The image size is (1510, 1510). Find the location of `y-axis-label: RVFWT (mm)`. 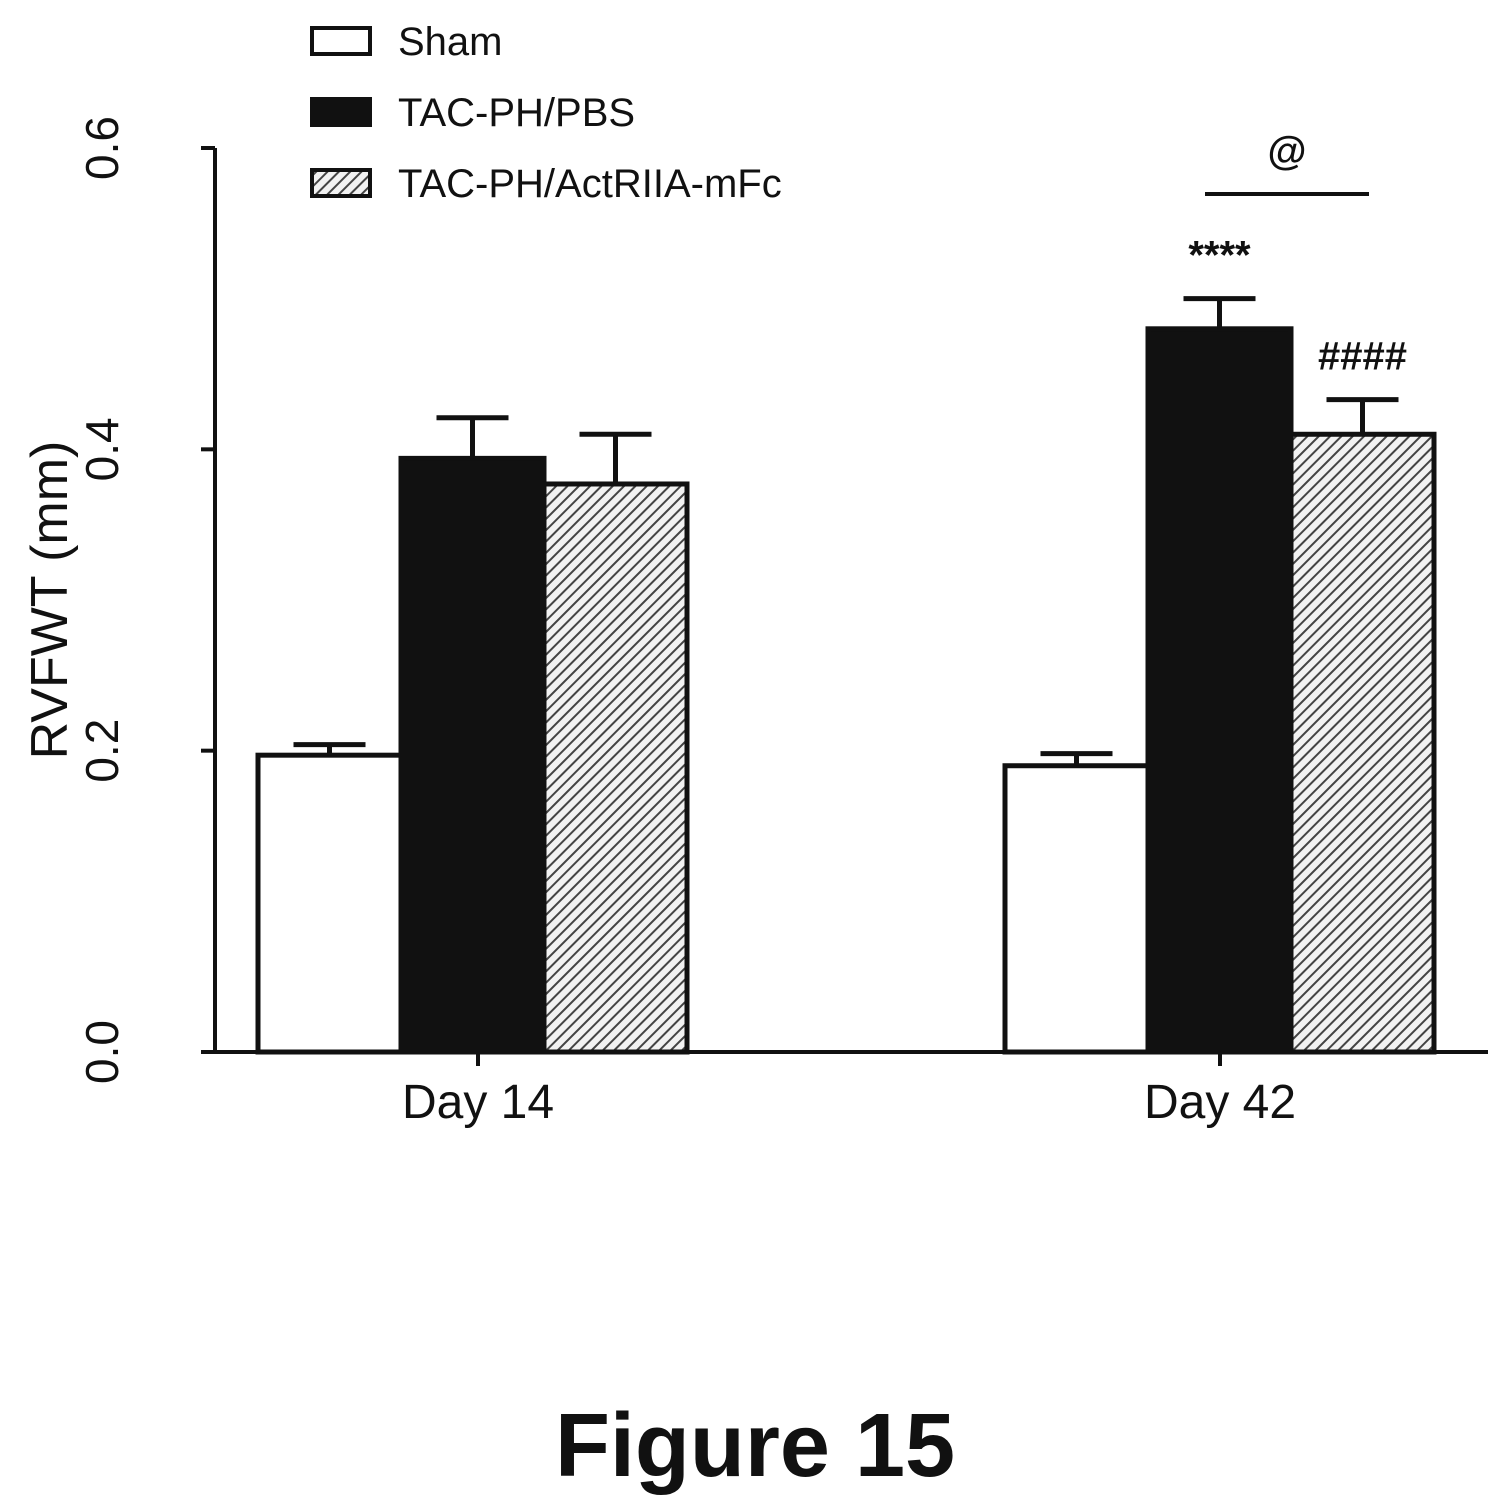

y-axis-label: RVFWT (mm) is located at coordinates (50, 600).